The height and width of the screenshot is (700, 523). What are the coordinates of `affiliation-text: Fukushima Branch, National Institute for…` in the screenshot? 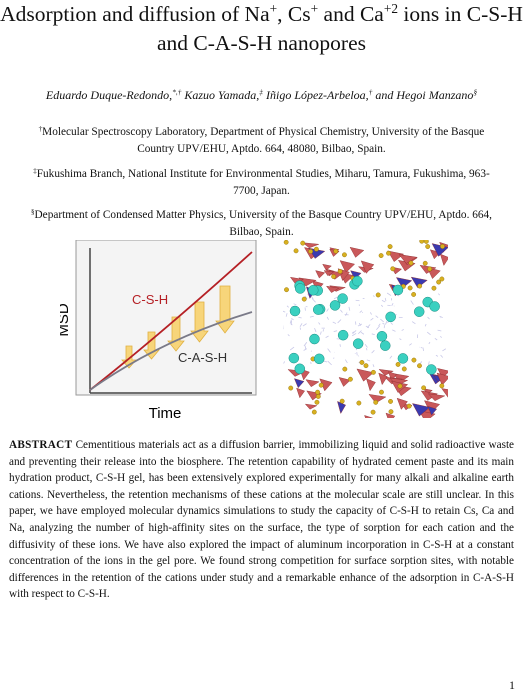 It's located at (263, 182).